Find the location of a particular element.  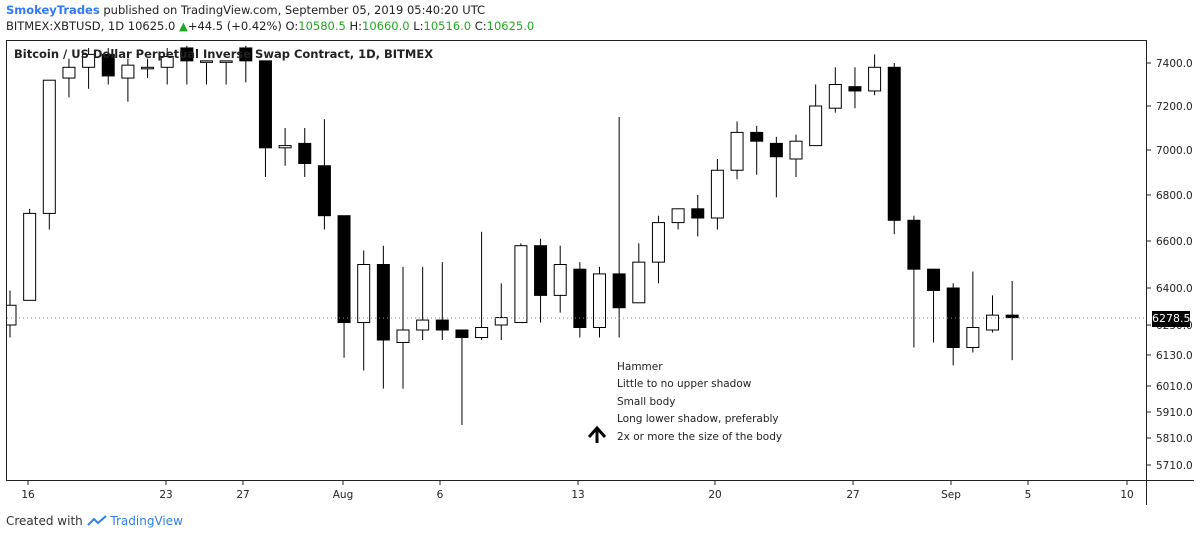

change-value: +44.5 (+0.42%) is located at coordinates (234, 26).